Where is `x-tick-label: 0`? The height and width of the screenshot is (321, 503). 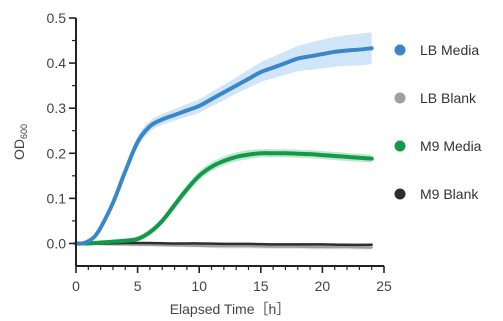 x-tick-label: 0 is located at coordinates (76, 286).